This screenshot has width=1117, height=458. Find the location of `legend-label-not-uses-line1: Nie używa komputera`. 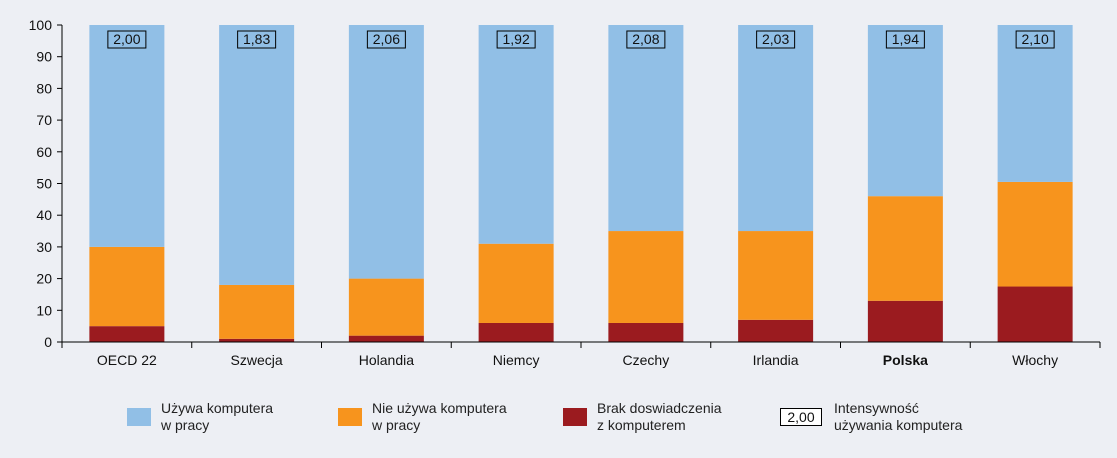

legend-label-not-uses-line1: Nie używa komputera is located at coordinates (439, 408).